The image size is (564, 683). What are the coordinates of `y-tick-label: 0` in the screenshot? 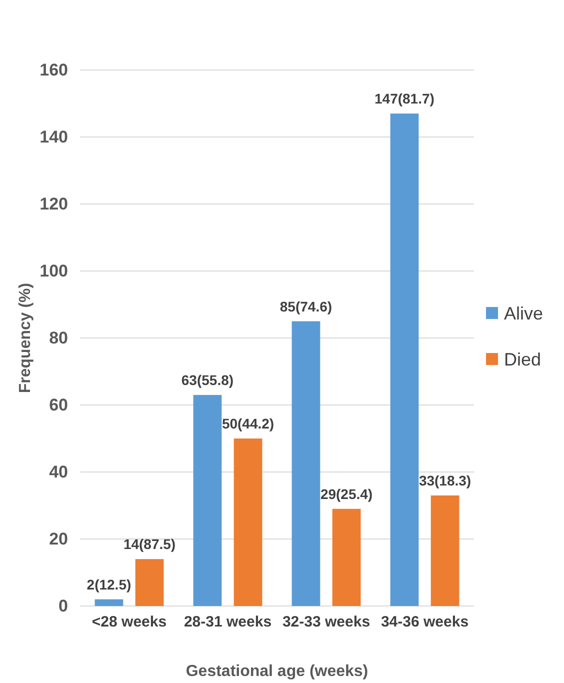 It's located at (63, 606).